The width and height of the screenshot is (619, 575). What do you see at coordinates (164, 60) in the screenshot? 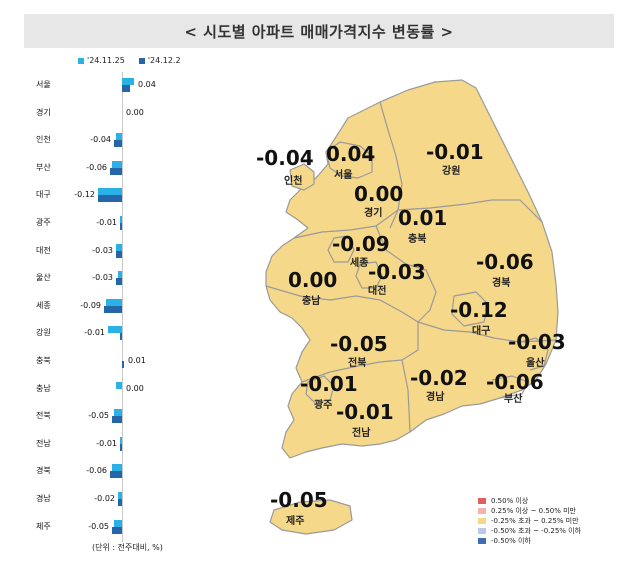
I see `legend-label-week2: '24.12.2` at bounding box center [164, 60].